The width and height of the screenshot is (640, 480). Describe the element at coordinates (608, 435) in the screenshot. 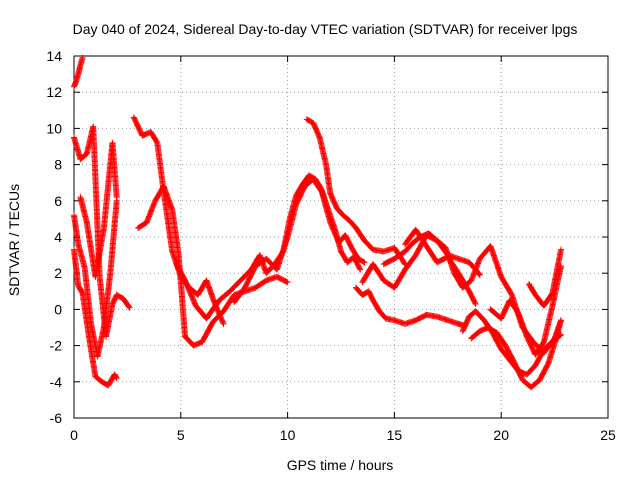

I see `x-tick-label: 25` at that location.